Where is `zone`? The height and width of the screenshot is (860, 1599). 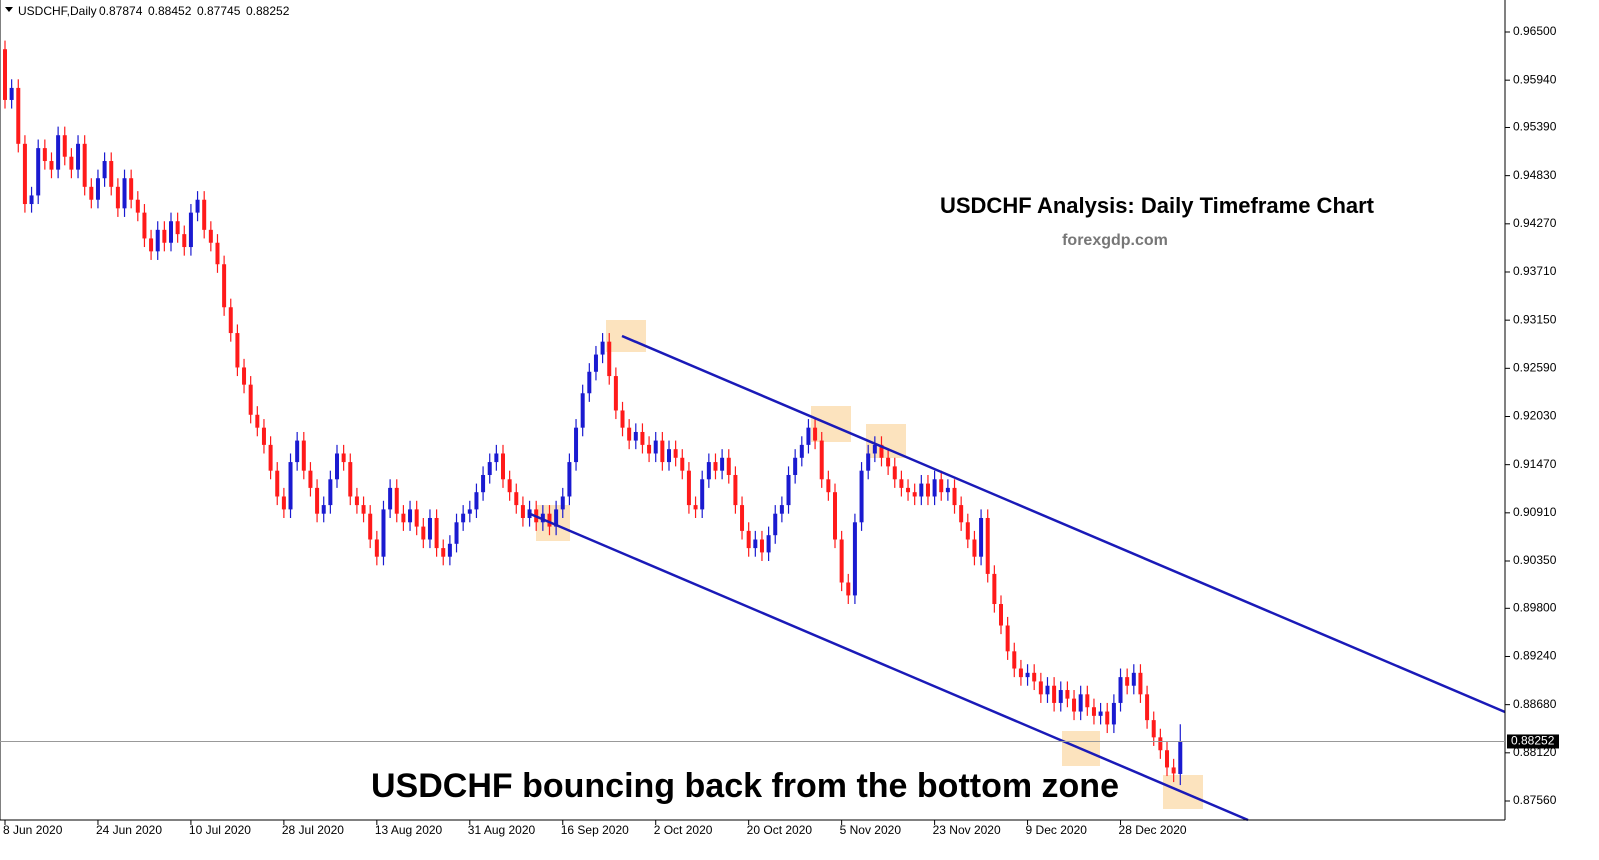 zone is located at coordinates (886, 441).